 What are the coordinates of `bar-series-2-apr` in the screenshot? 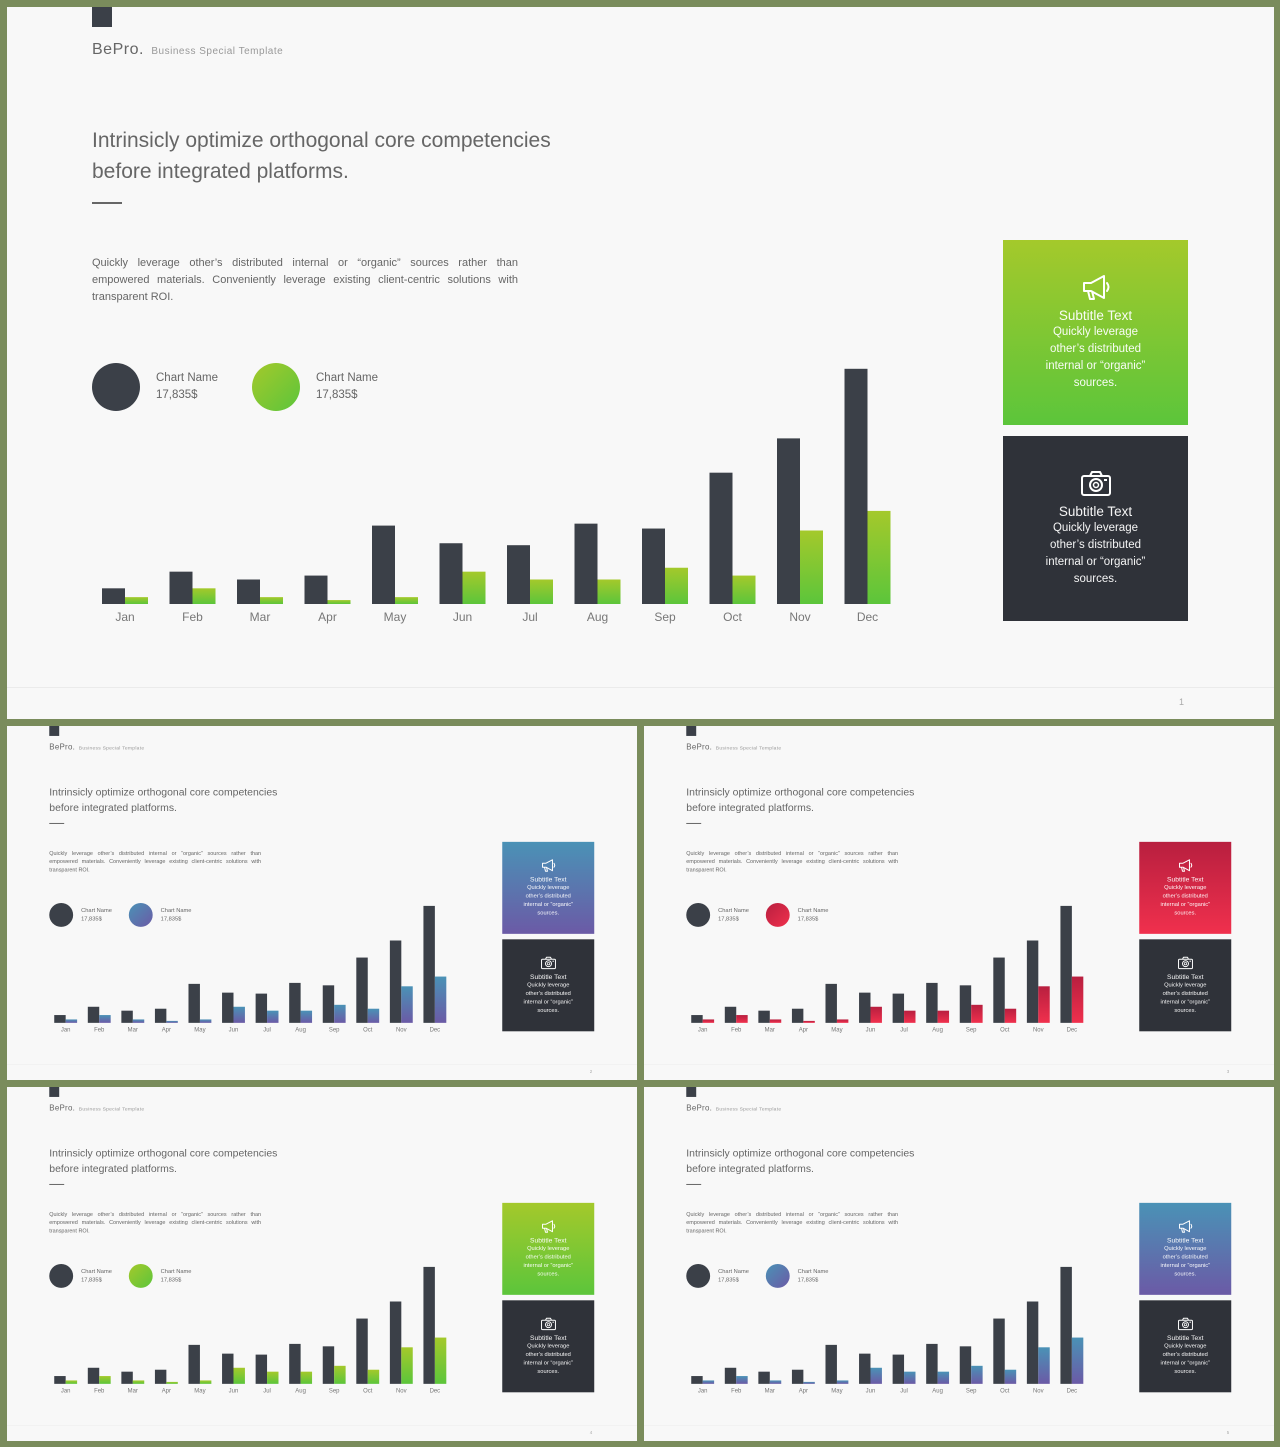 It's located at (172, 1382).